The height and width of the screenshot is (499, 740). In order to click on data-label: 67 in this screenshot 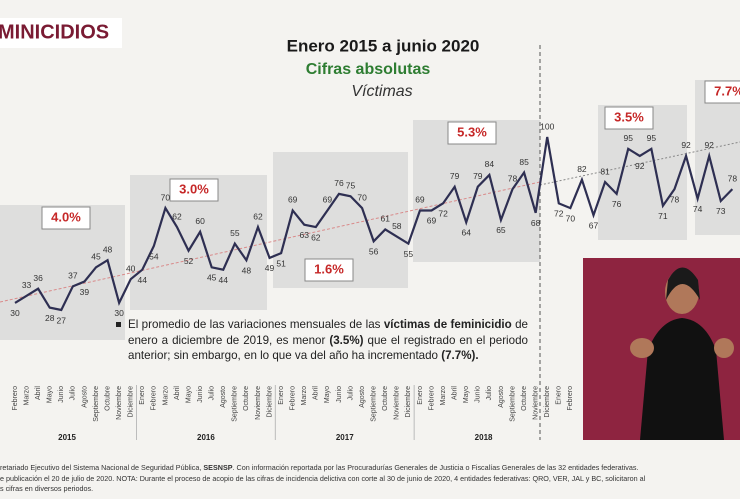, I will do `click(594, 225)`.